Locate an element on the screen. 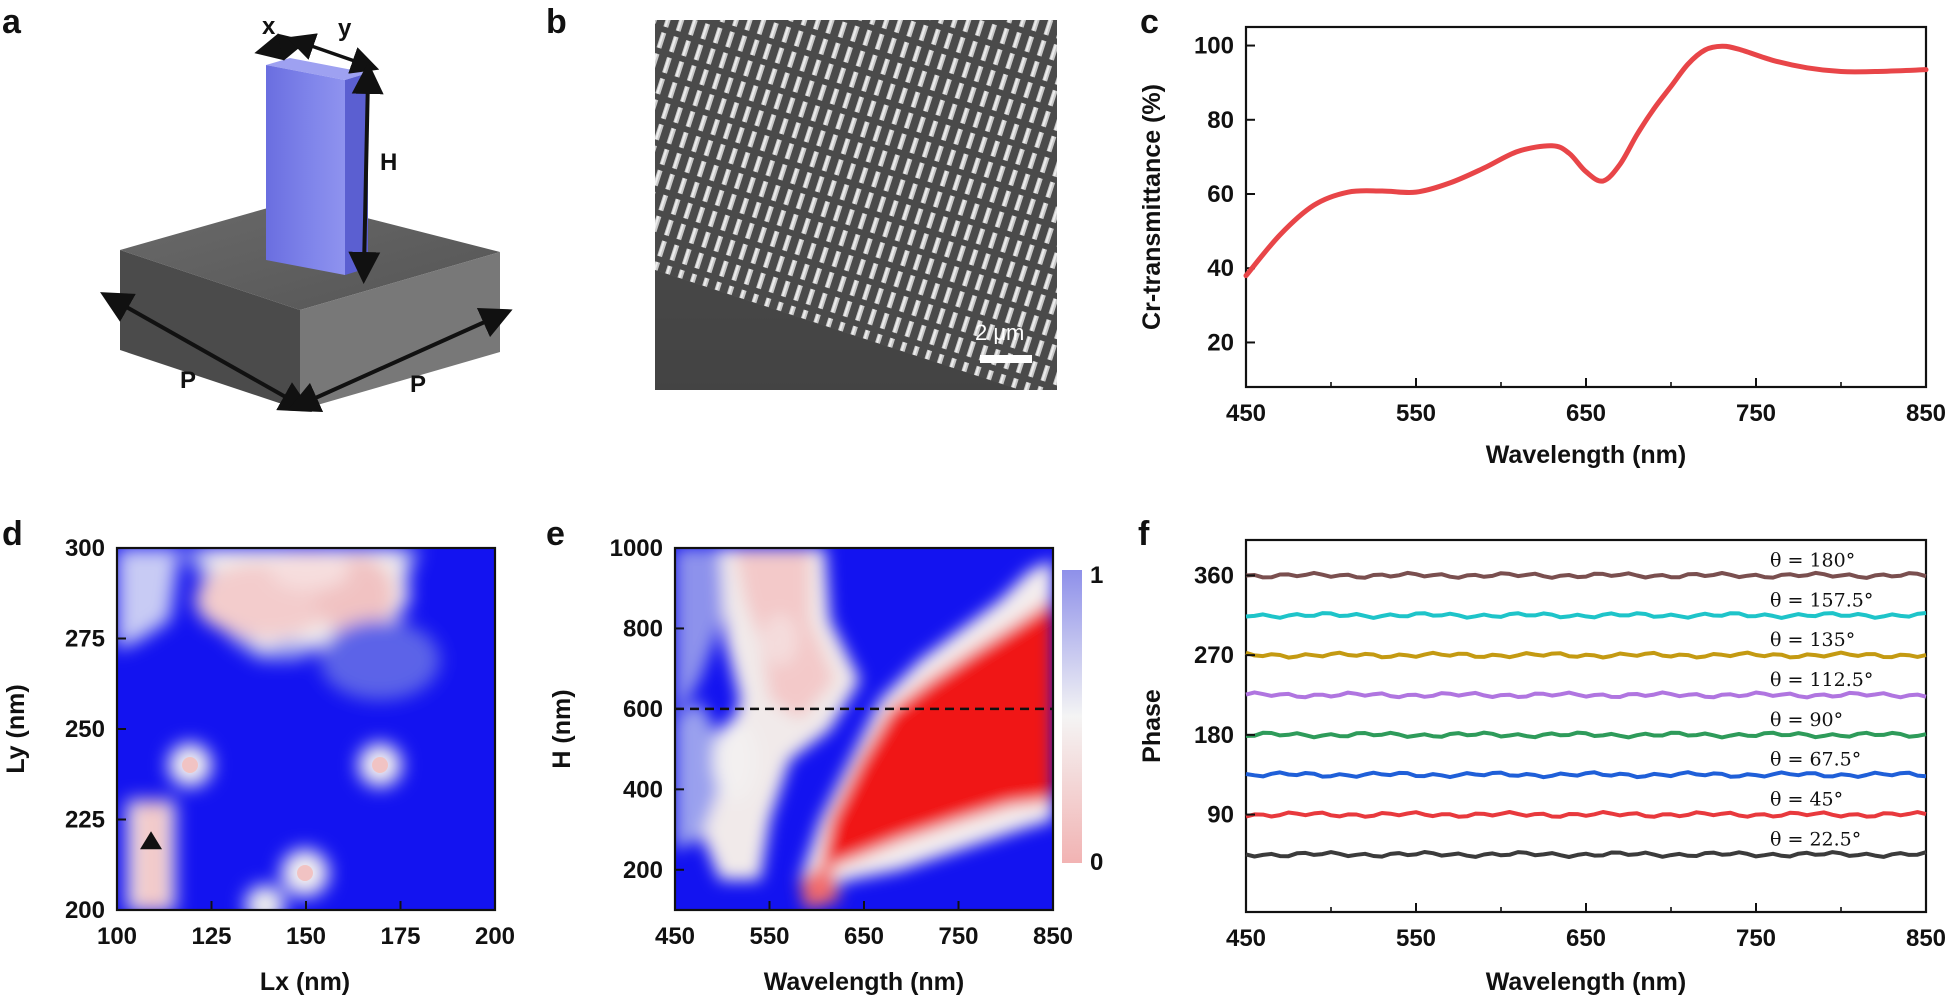 This screenshot has height=1002, width=1953. panel-a: a x y H P P is located at coordinates (257, 208).